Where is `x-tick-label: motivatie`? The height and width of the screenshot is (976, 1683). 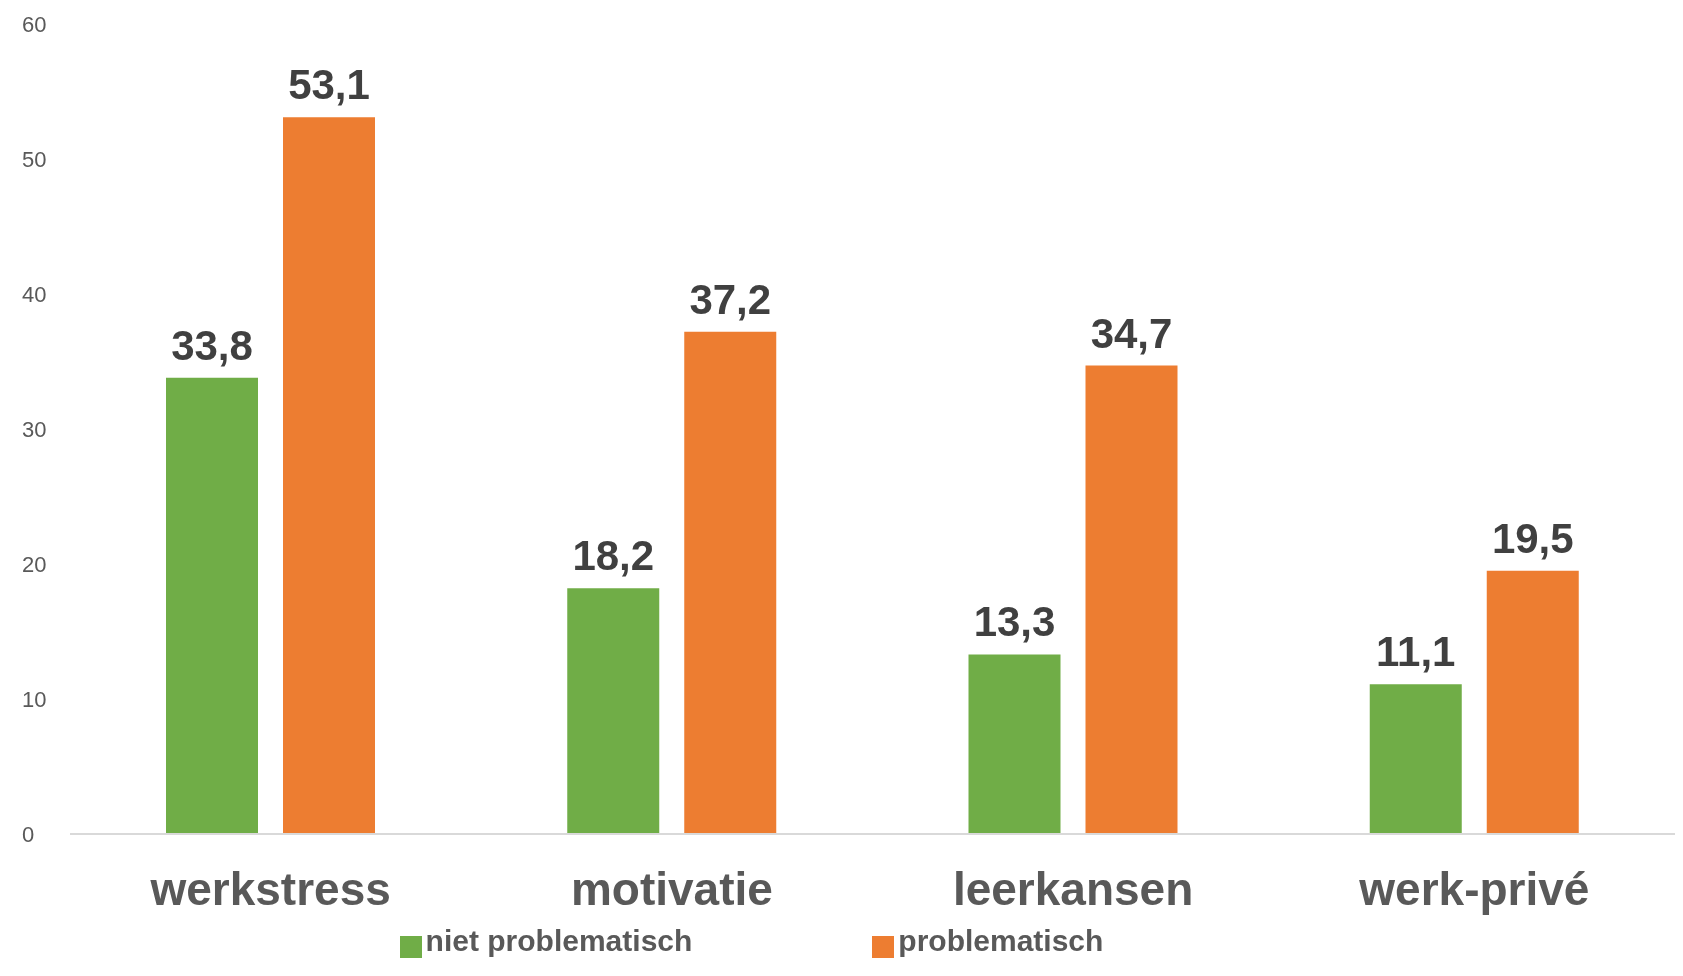 x-tick-label: motivatie is located at coordinates (671, 888).